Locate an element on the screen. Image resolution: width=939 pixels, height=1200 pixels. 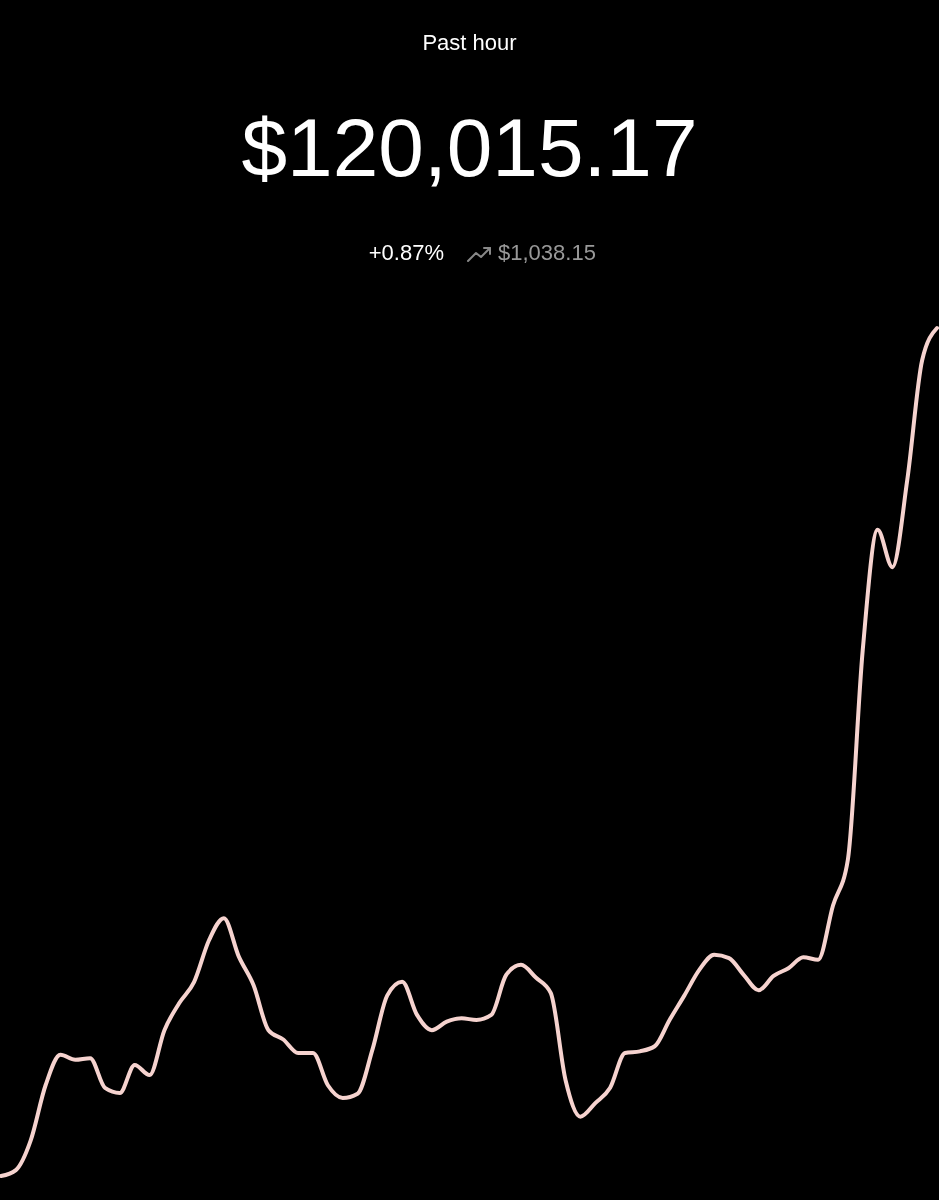
chart-subtitle: Past hour is located at coordinates (469, 42).